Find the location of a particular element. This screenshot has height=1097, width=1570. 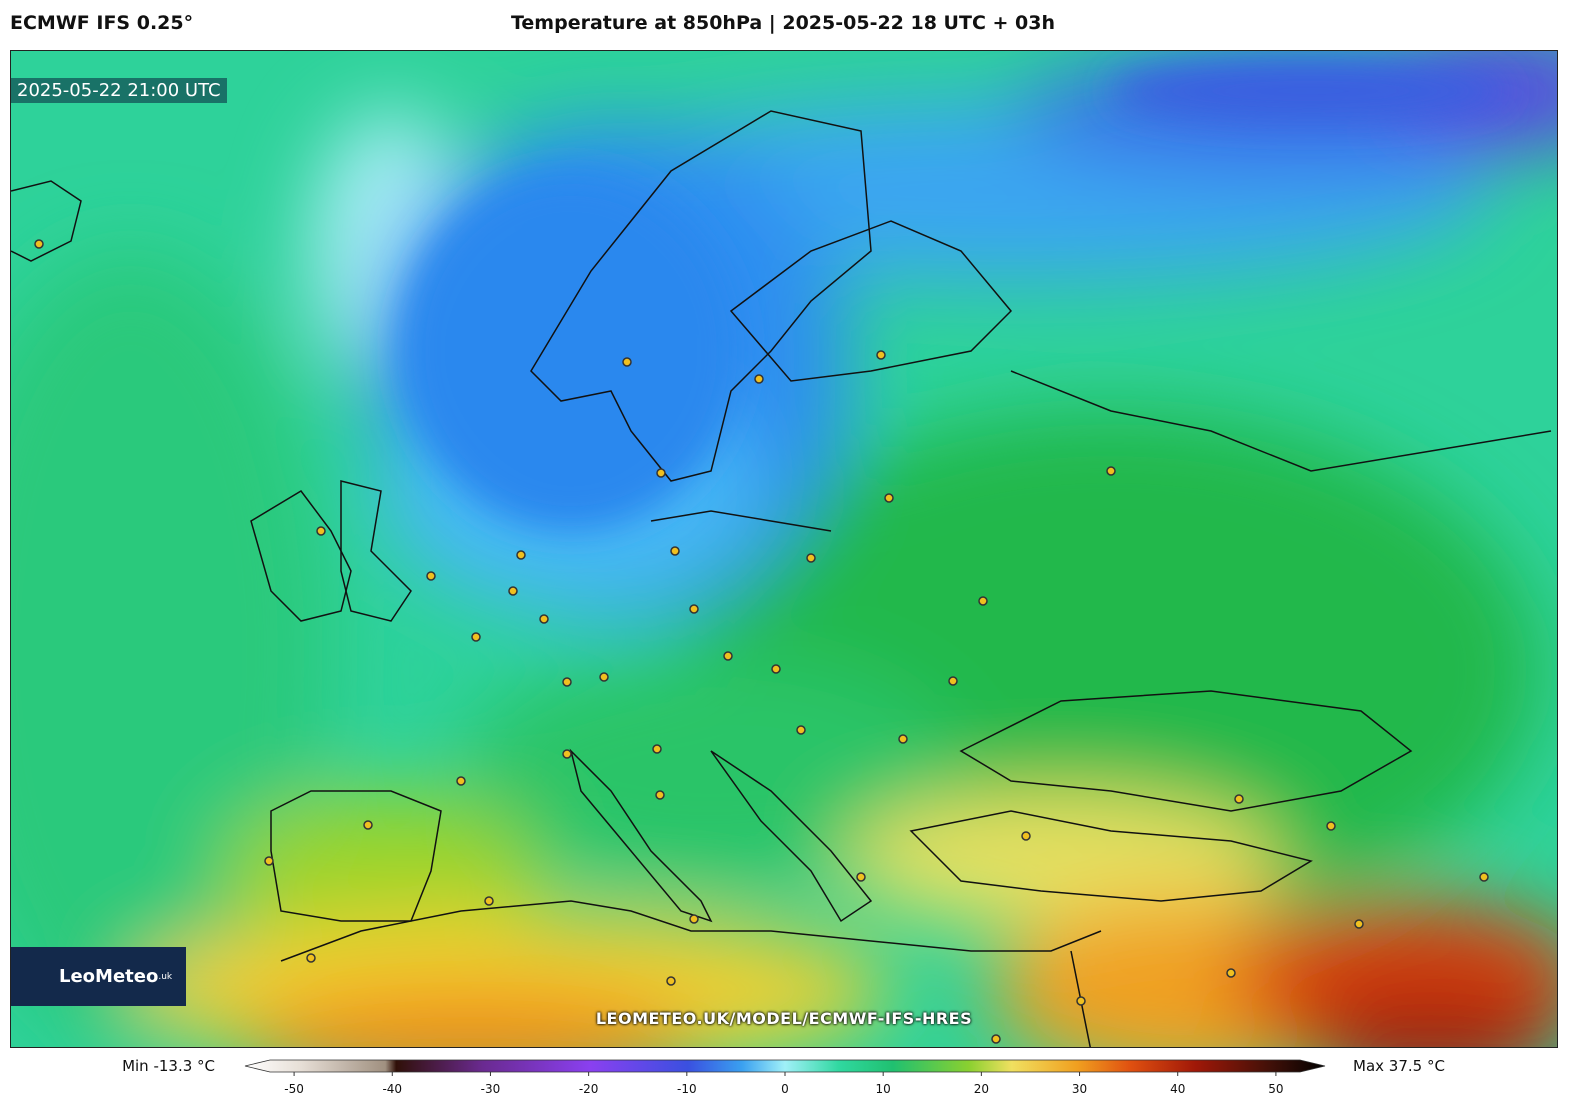

max-label: Max 37.5 °C is located at coordinates (1399, 1066).